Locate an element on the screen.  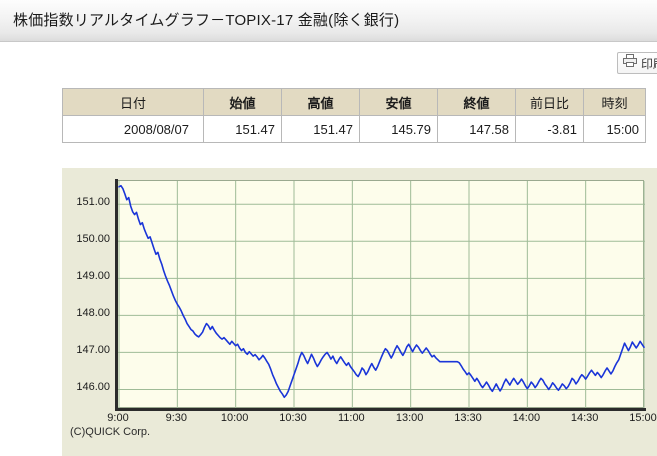
x-tick-label: 10:00 is located at coordinates (234, 418).